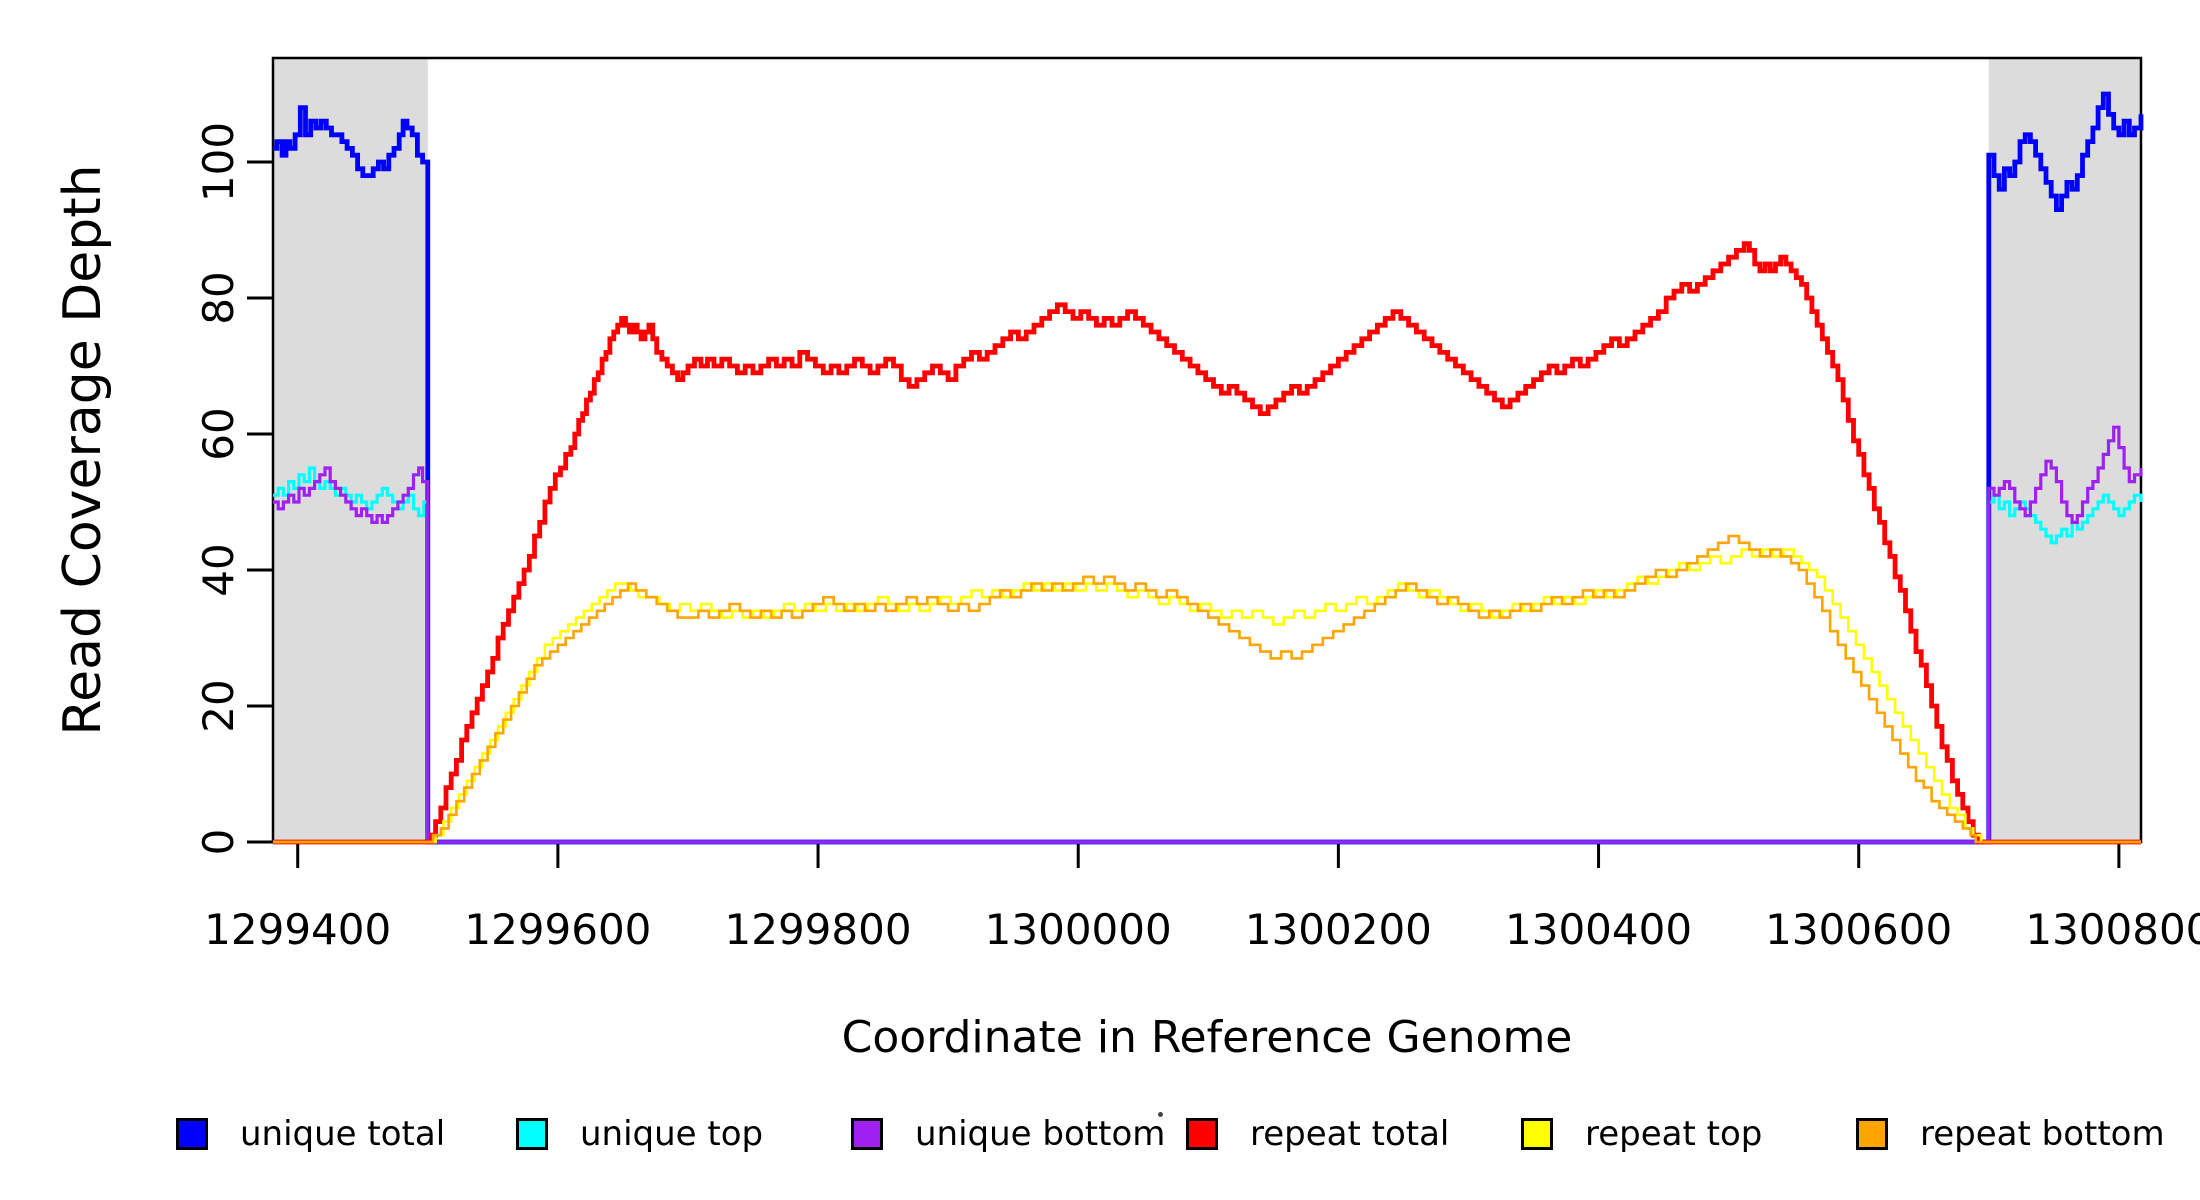  I want to click on stray-mark, so click(1160, 1114).